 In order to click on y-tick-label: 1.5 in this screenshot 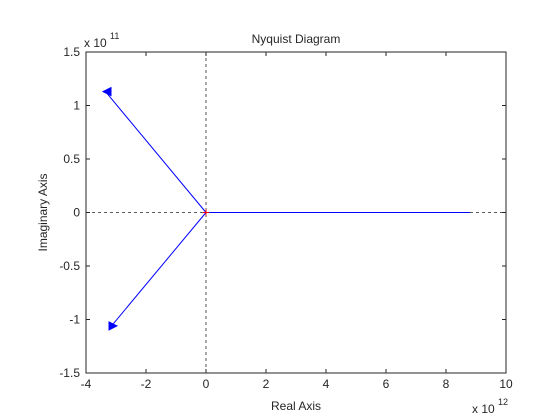, I will do `click(71, 52)`.